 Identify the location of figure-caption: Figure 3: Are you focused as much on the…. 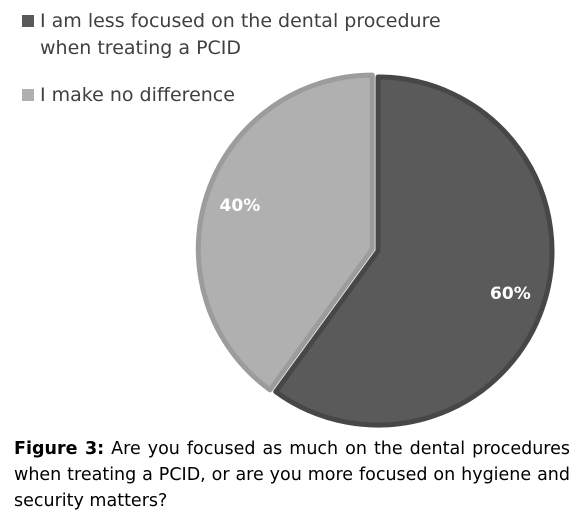
(292, 475).